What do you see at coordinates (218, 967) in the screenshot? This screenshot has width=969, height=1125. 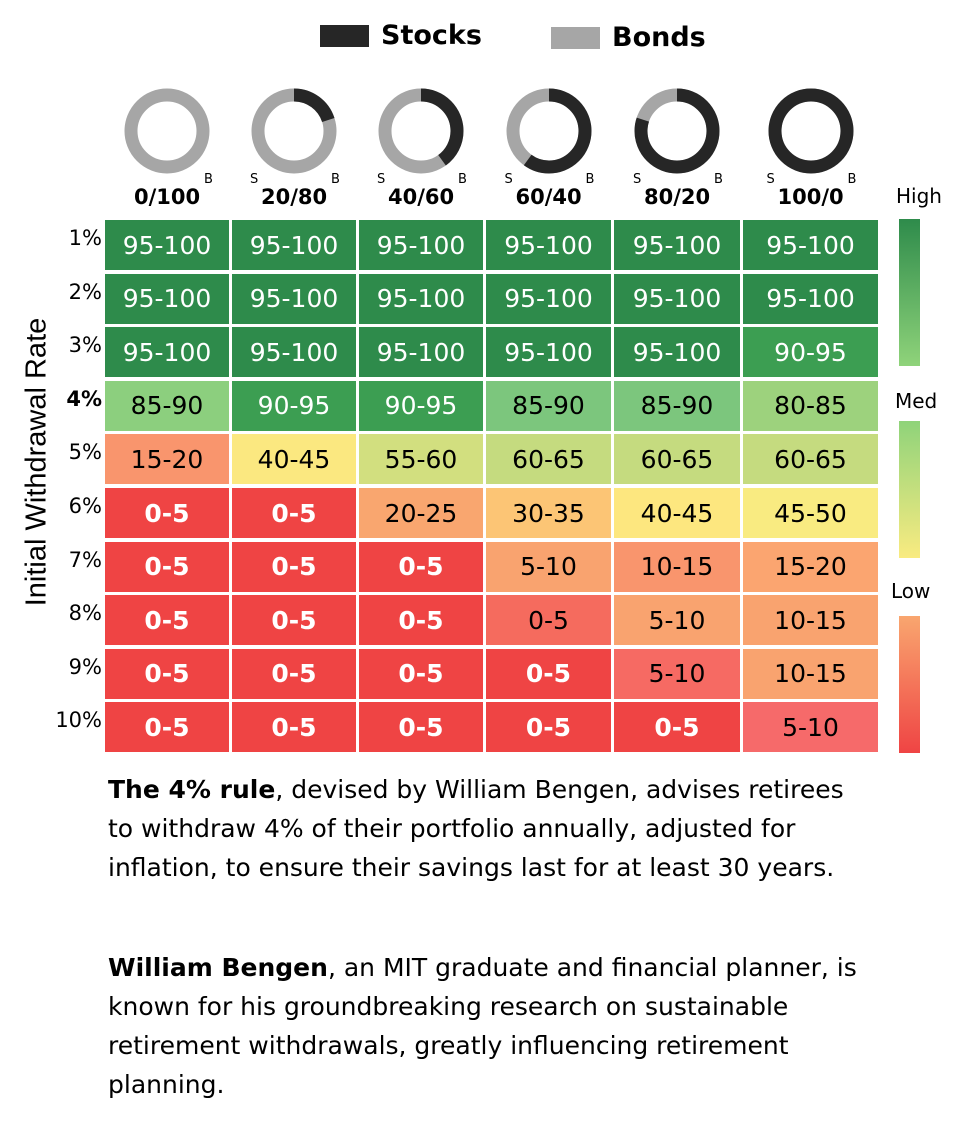 I see `para2-bold: William Bengen` at bounding box center [218, 967].